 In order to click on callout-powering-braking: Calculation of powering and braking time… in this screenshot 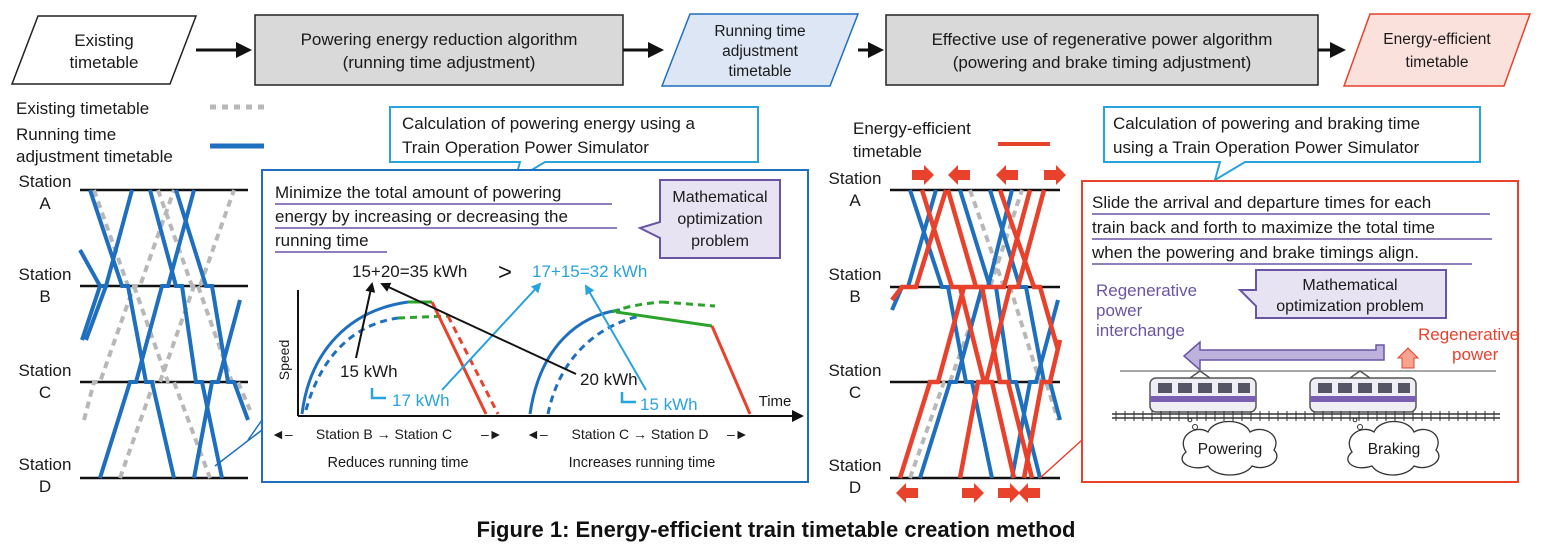, I will do `click(1292, 144)`.